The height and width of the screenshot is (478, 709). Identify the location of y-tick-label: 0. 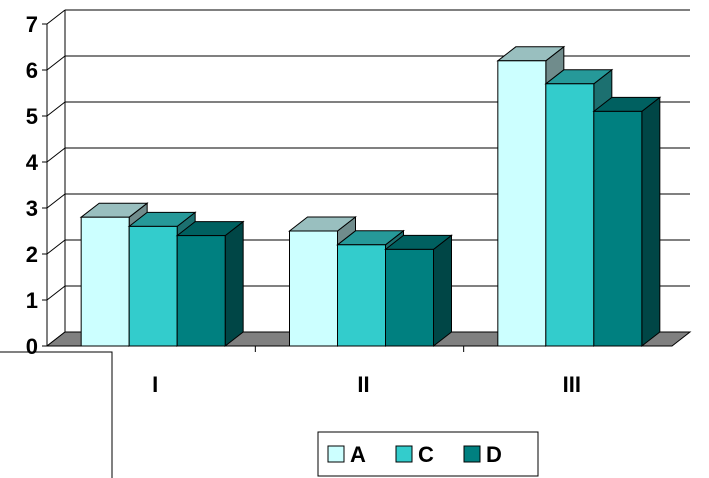
(32, 346).